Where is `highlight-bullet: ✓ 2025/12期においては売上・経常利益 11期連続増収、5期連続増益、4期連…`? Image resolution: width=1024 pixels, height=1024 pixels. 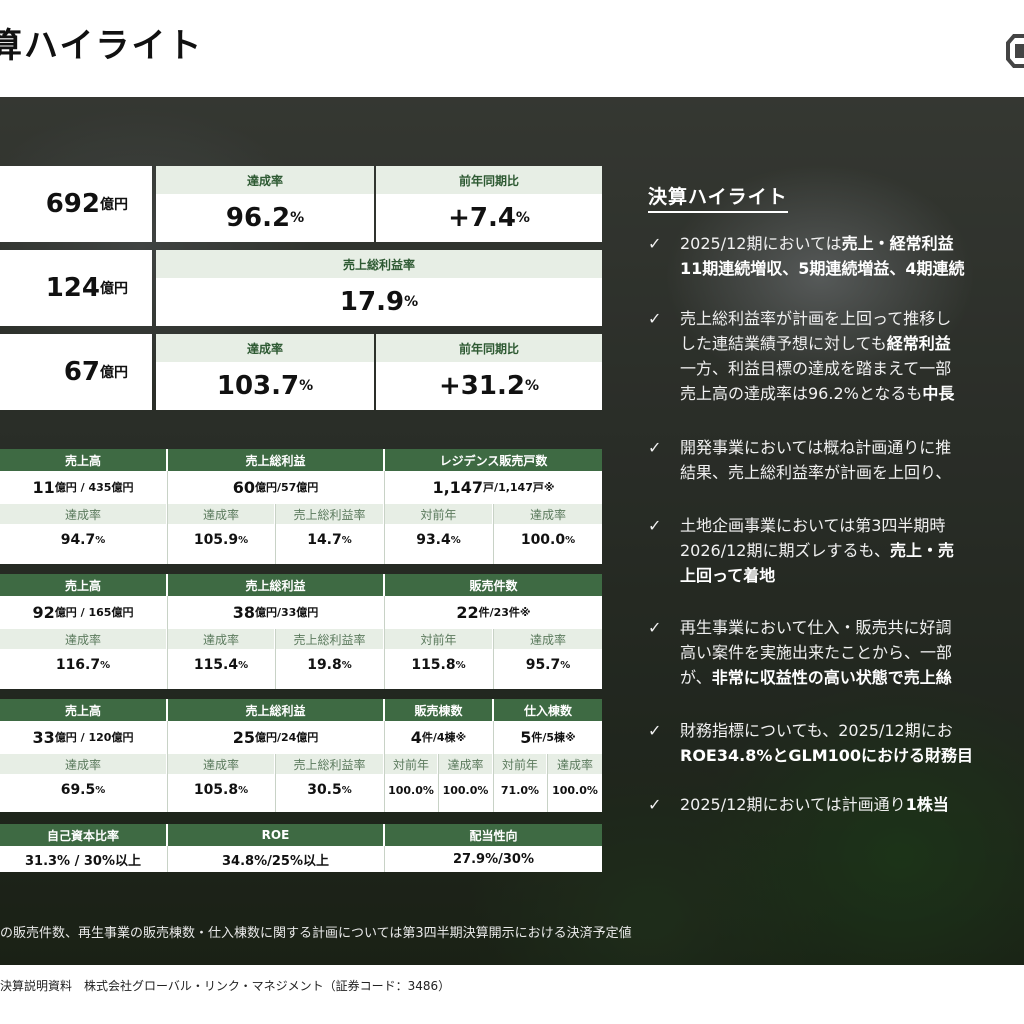 highlight-bullet: ✓ 2025/12期においては売上・経常利益 11期連続増収、5期連続増益、4期連… is located at coordinates (806, 256).